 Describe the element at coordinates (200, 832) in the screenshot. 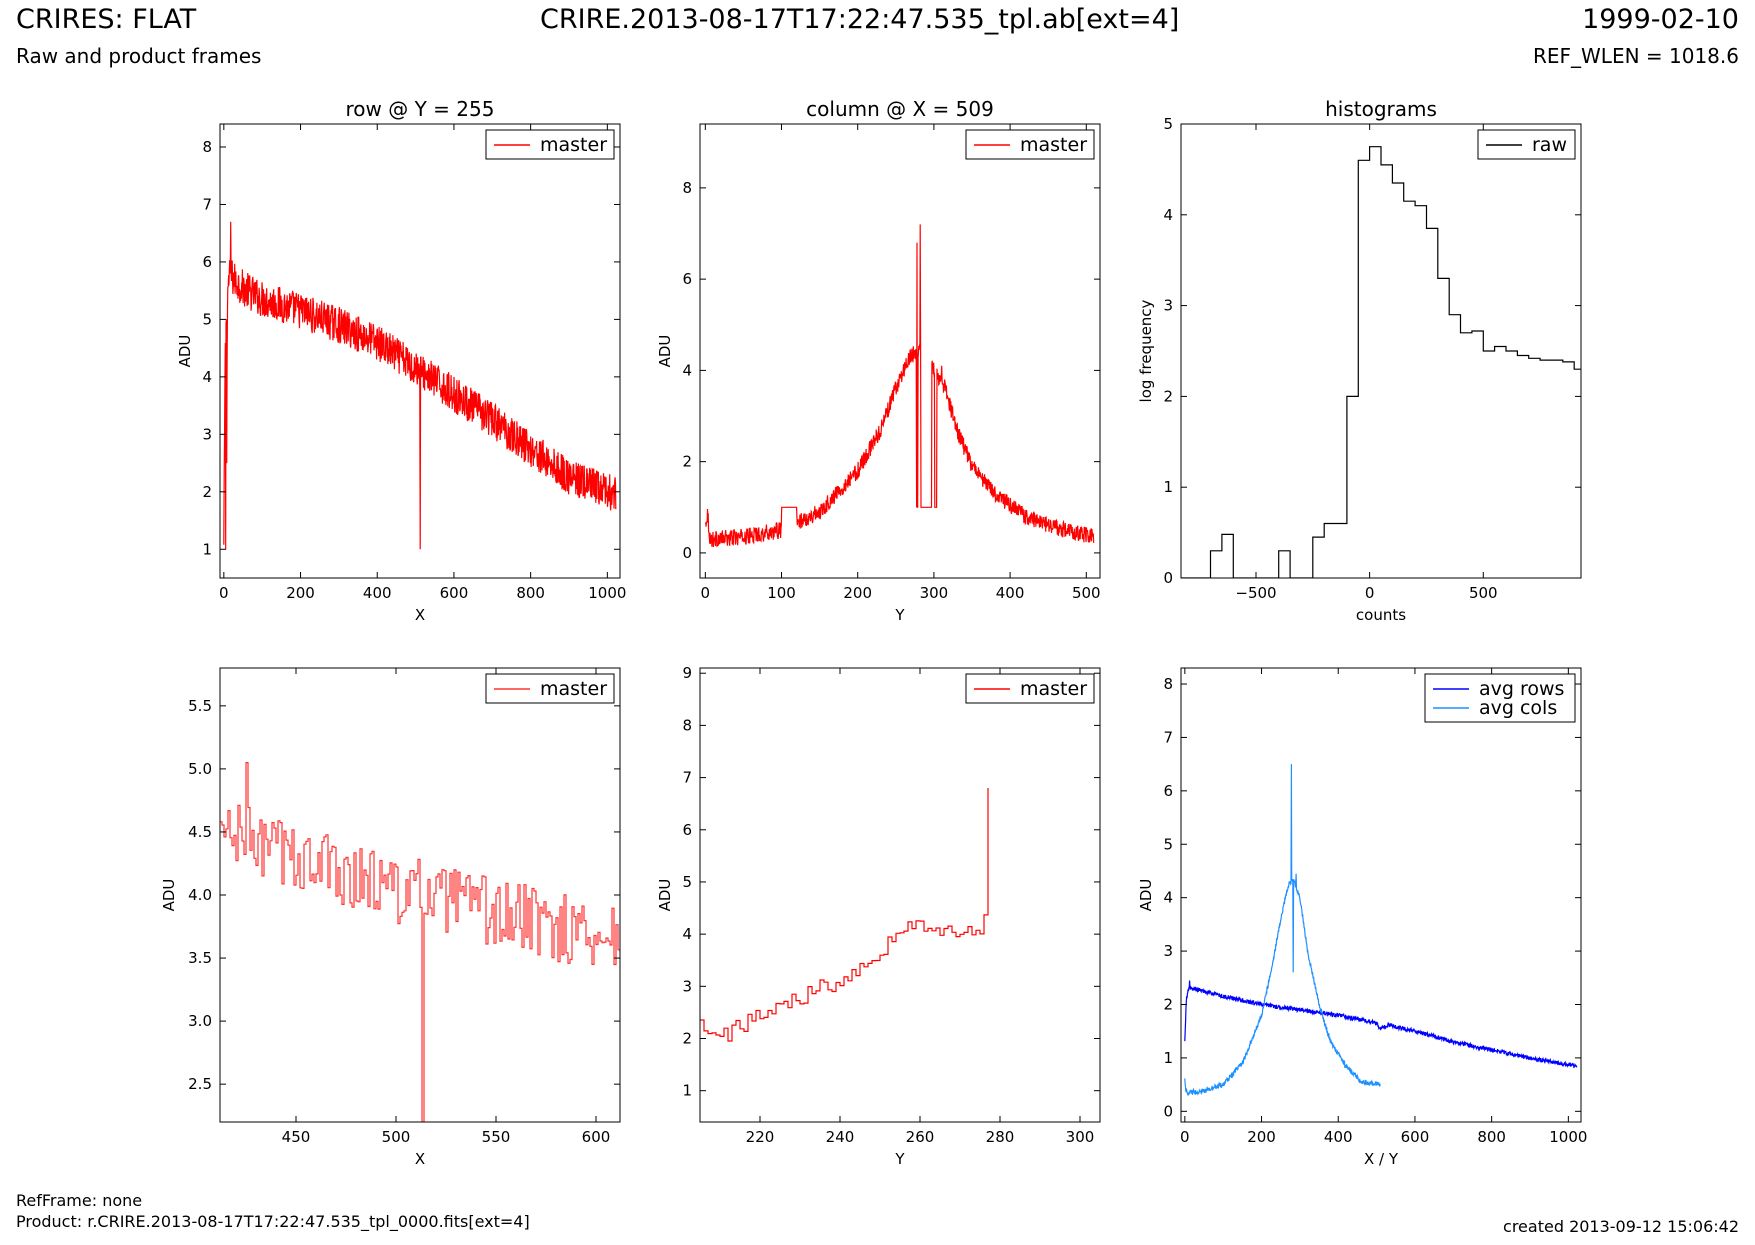

I see `y-tick-label: 4.5` at that location.